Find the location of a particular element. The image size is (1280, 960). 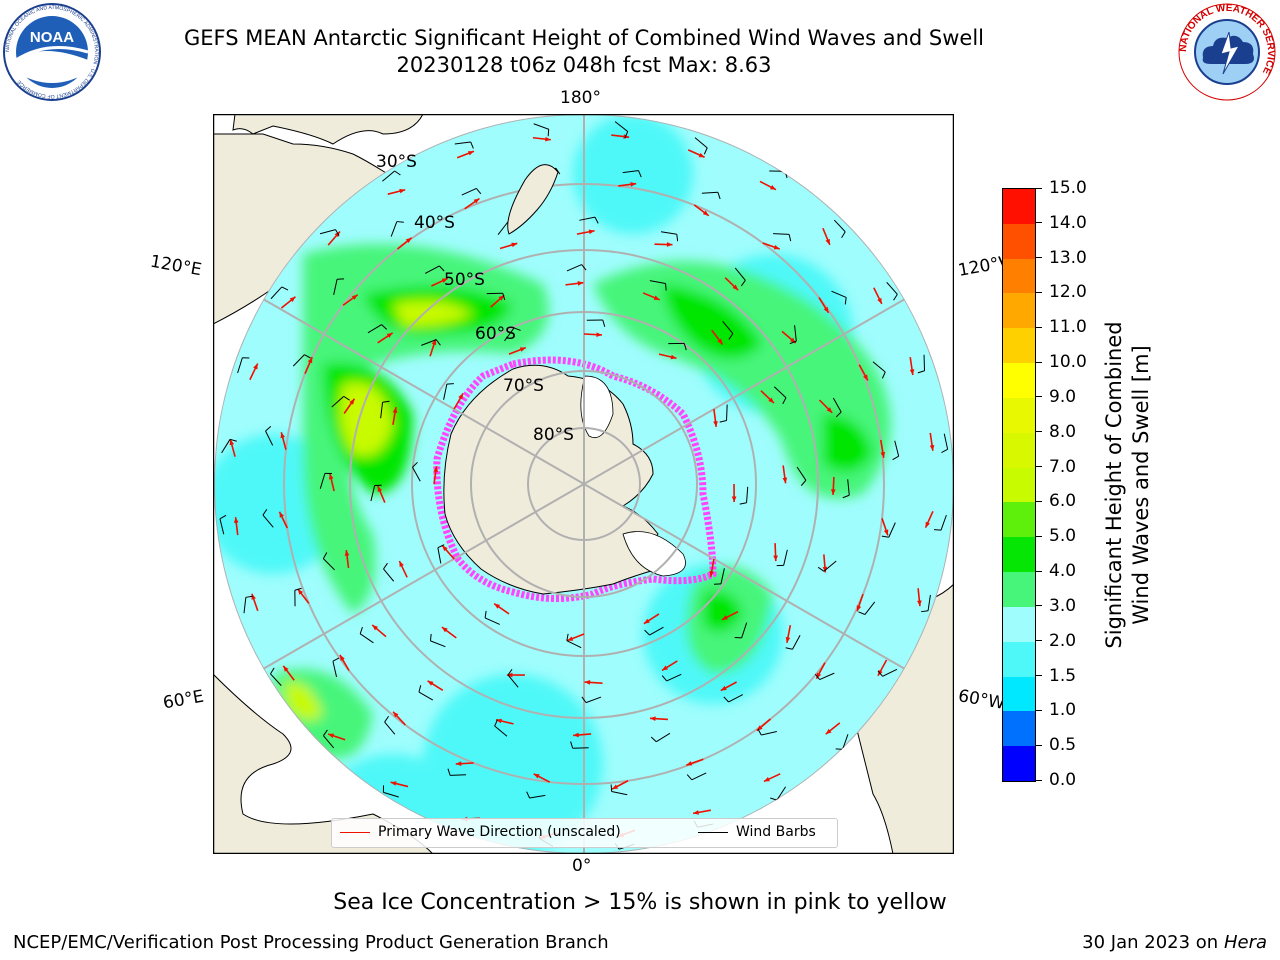

colorbar-tick-label: 6.0 is located at coordinates (1056, 501).